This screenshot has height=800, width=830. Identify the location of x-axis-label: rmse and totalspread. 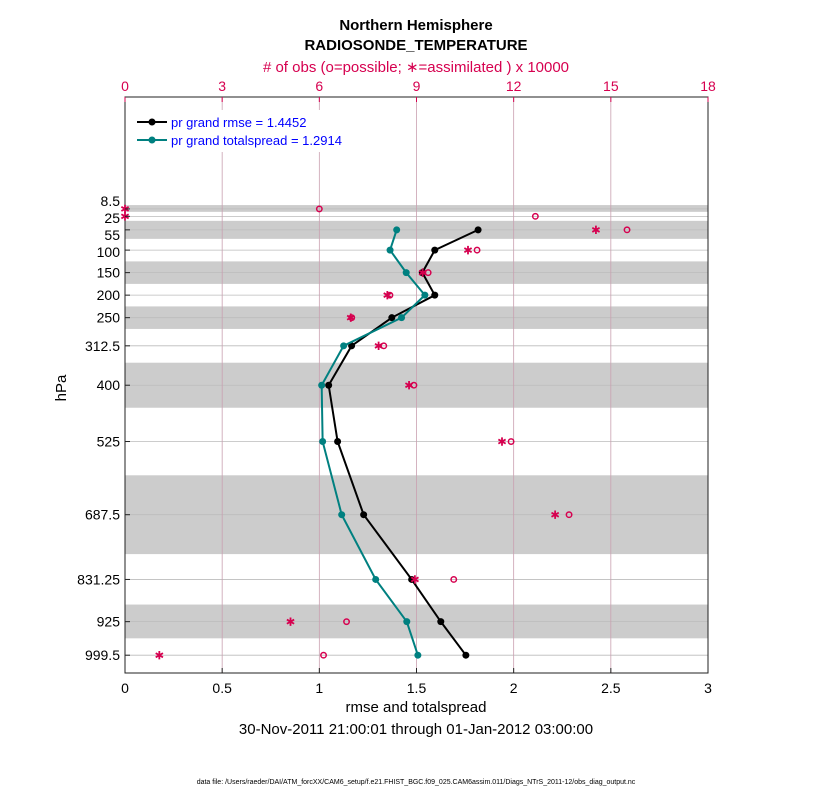
(416, 707).